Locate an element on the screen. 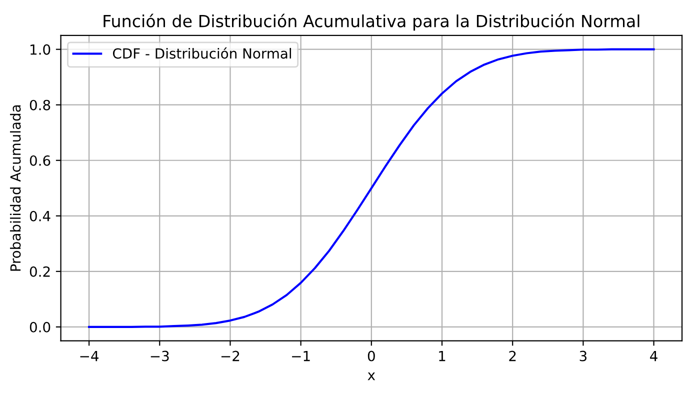 The width and height of the screenshot is (691, 394). x-tick-label: −1 is located at coordinates (301, 356).